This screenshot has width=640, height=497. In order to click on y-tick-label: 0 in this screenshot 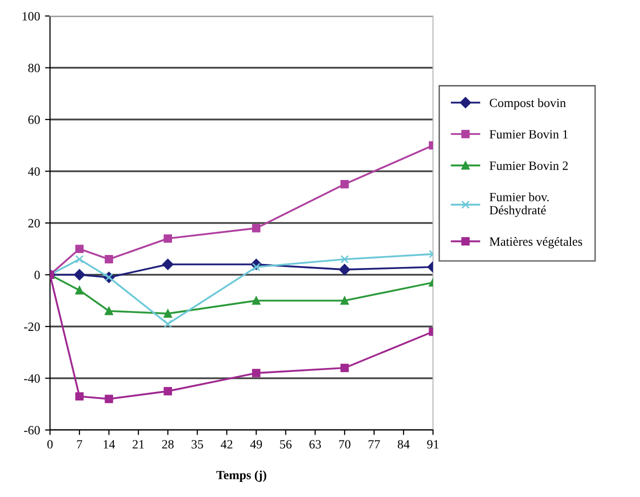, I will do `click(37, 275)`.